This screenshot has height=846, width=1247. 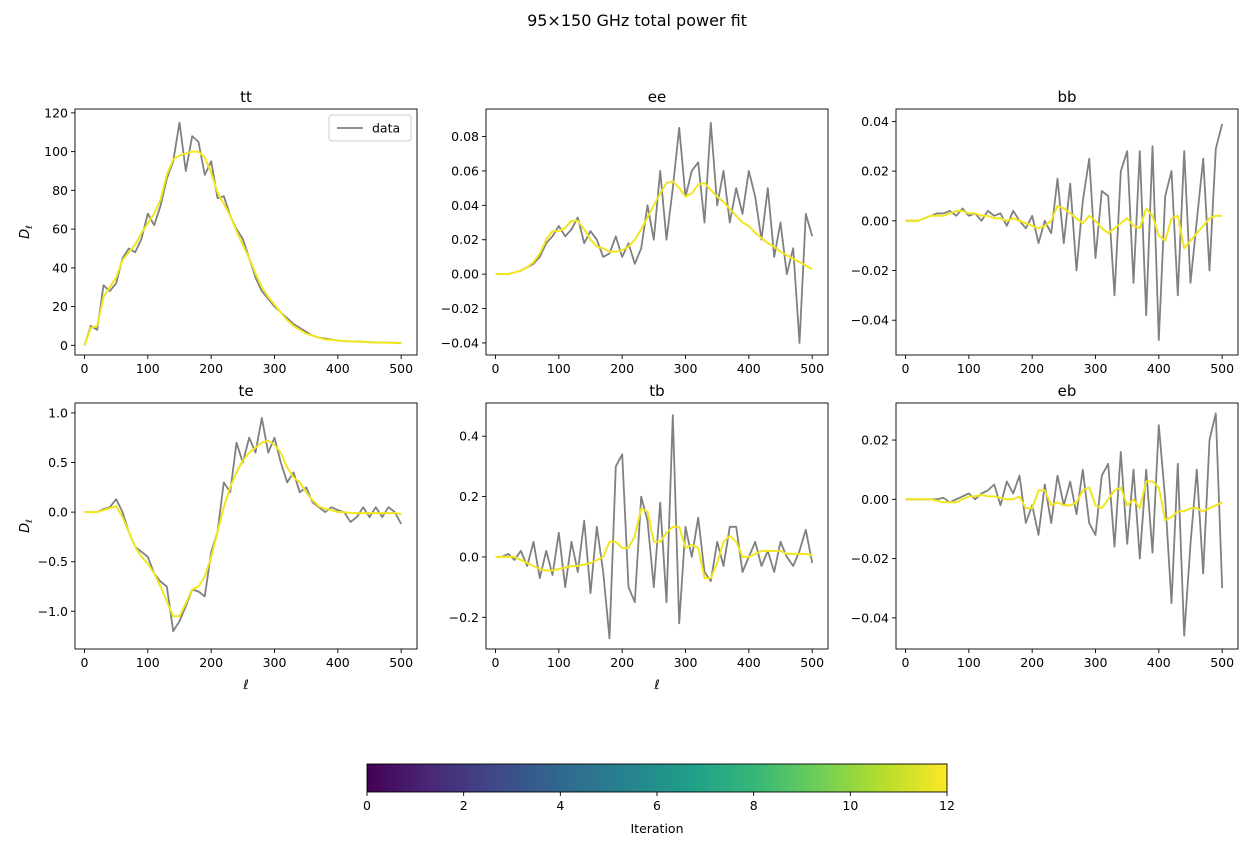 I want to click on subplot-title: eb, so click(x=1067, y=391).